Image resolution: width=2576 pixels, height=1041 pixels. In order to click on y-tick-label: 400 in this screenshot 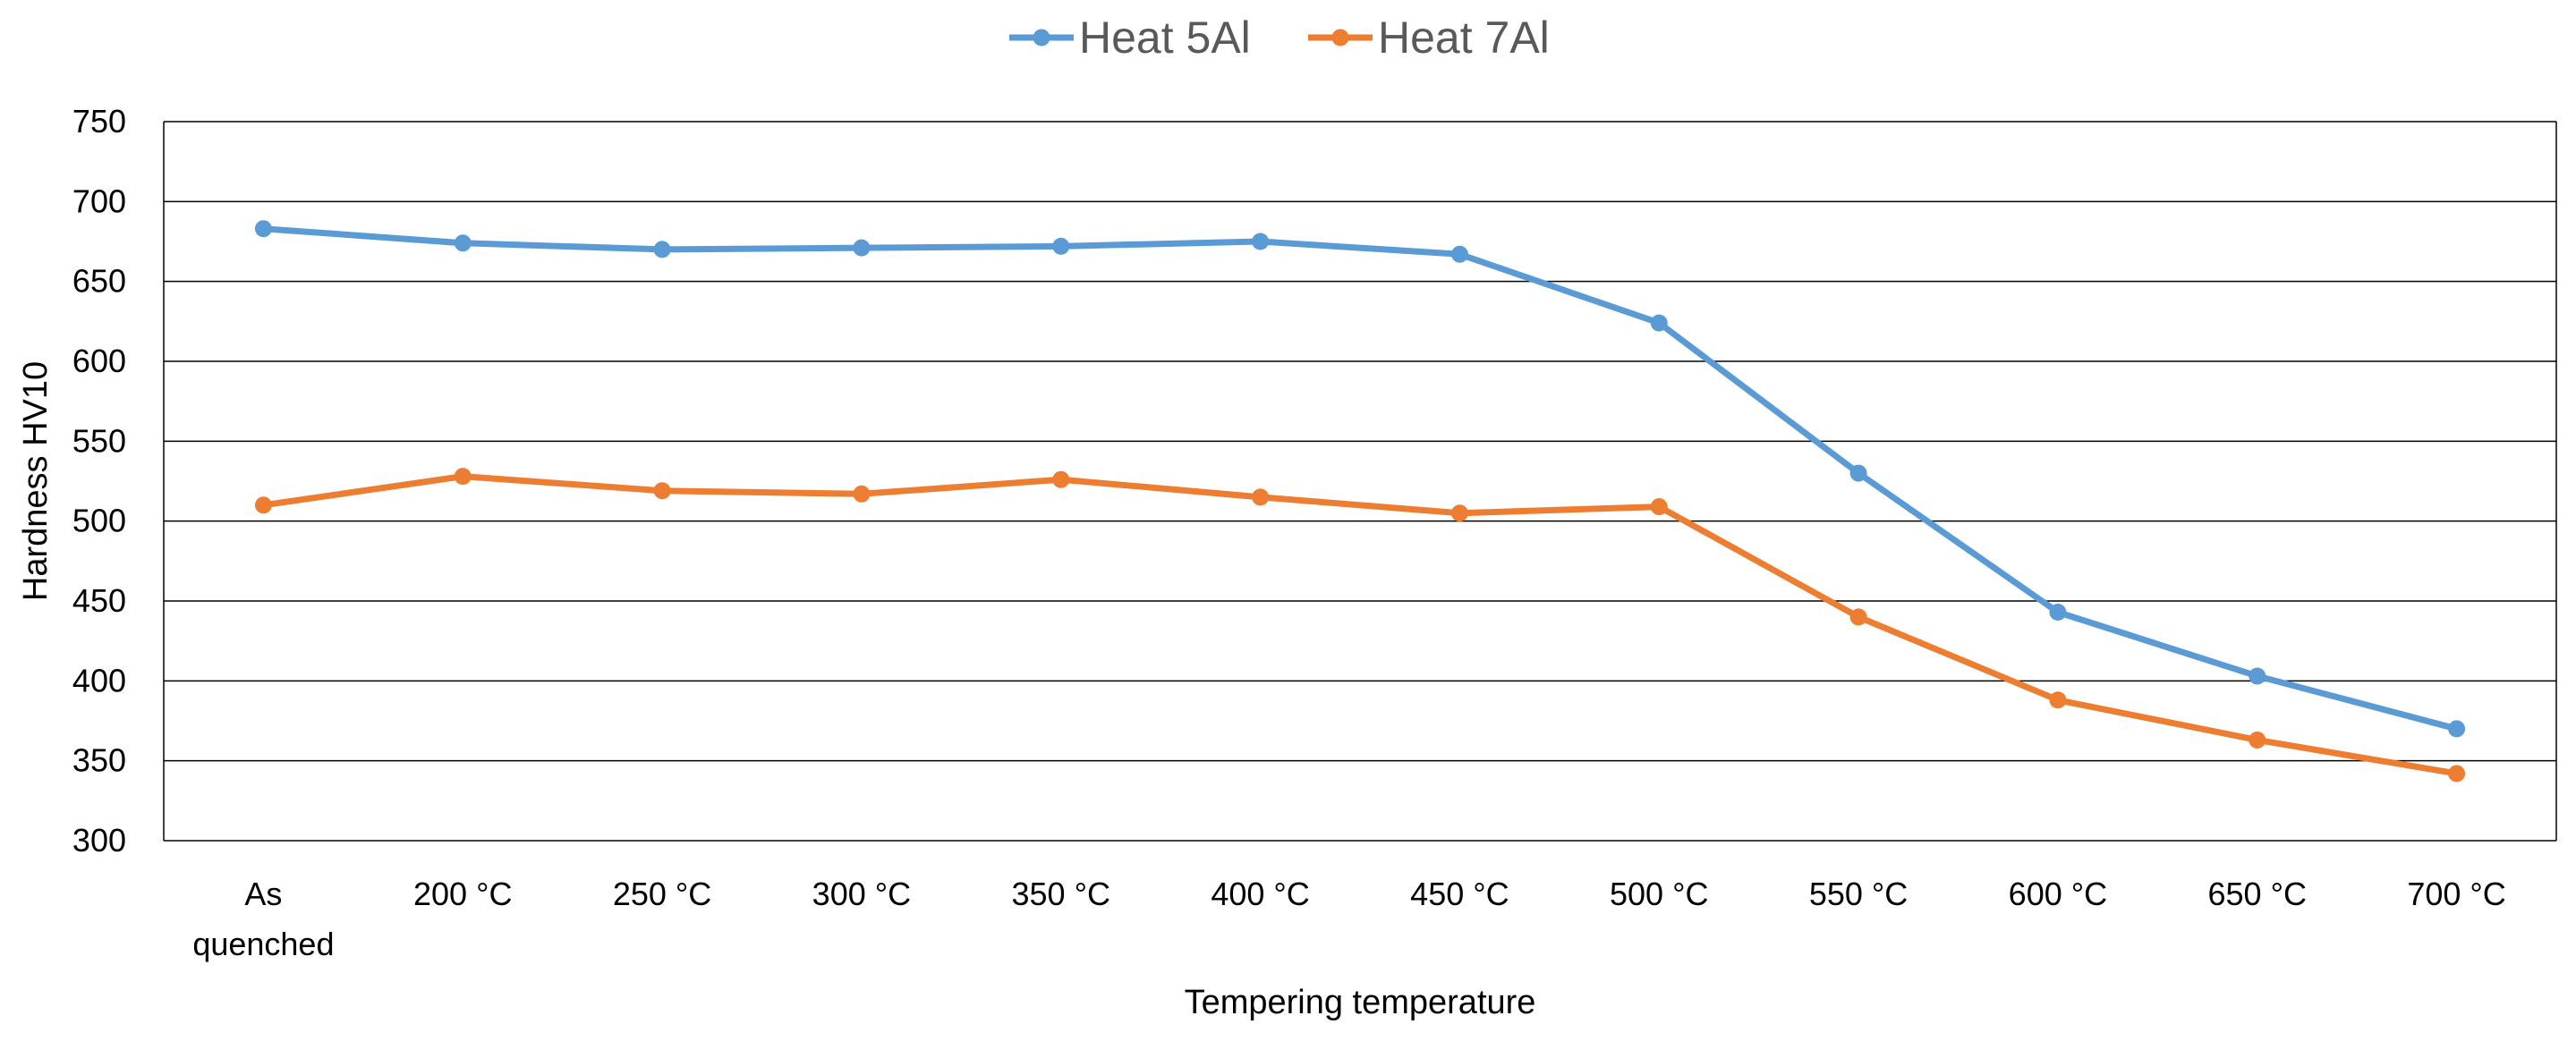, I will do `click(99, 680)`.